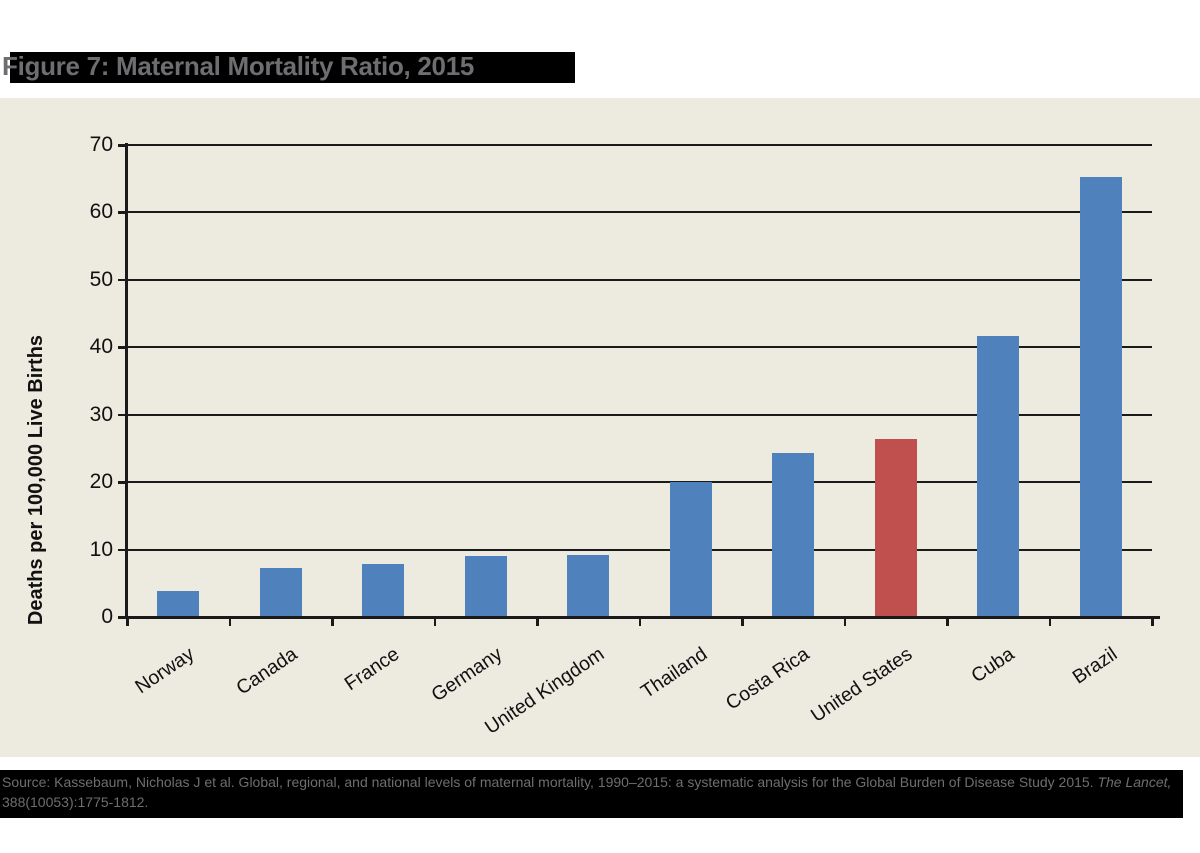  What do you see at coordinates (107, 616) in the screenshot?
I see `y-tick-label-0: 0` at bounding box center [107, 616].